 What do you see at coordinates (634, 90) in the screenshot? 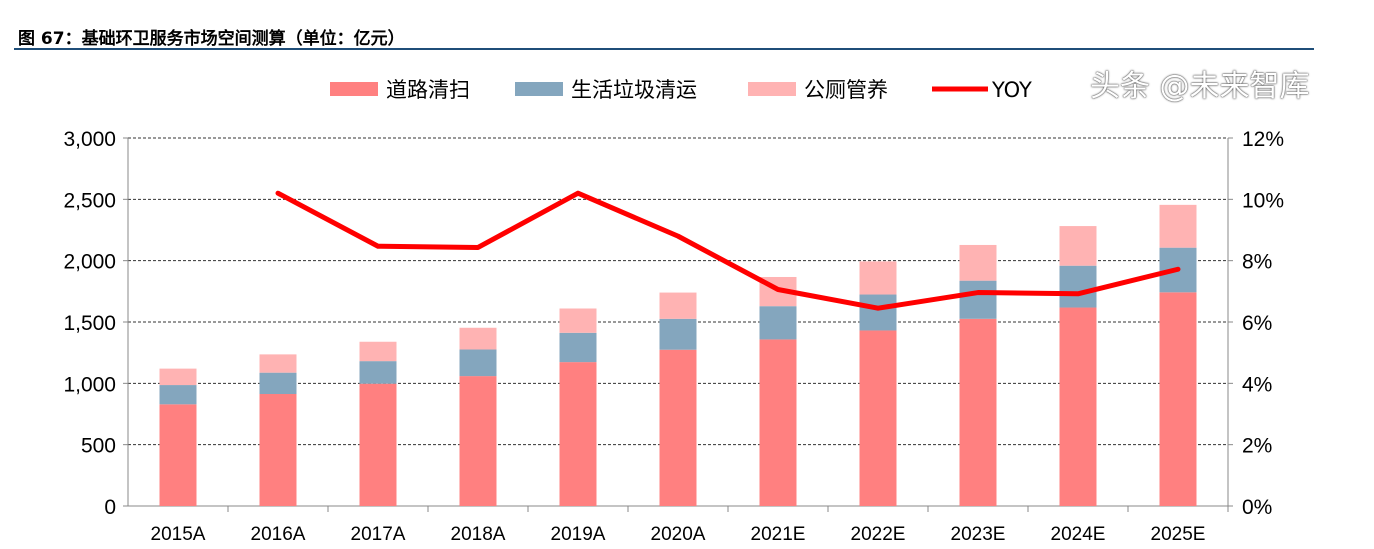
I see `legend-label: 生活垃圾清运` at bounding box center [634, 90].